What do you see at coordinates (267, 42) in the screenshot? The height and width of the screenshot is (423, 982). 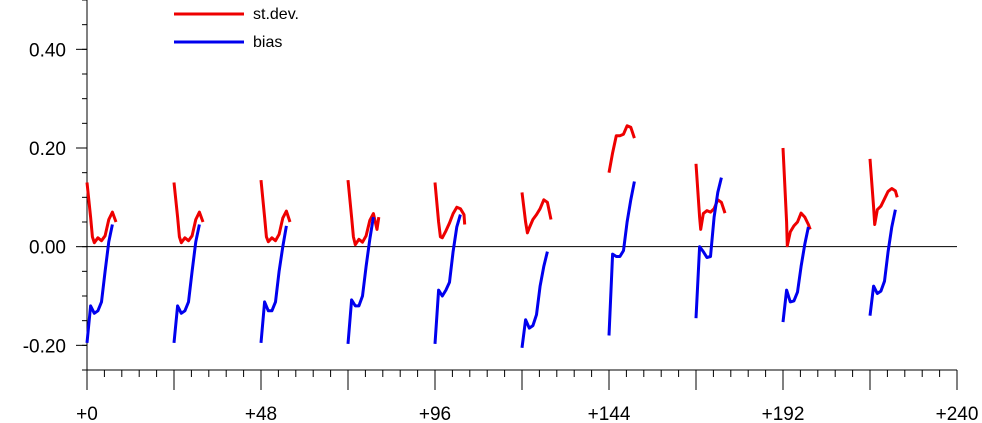 I see `legend-label: bias` at bounding box center [267, 42].